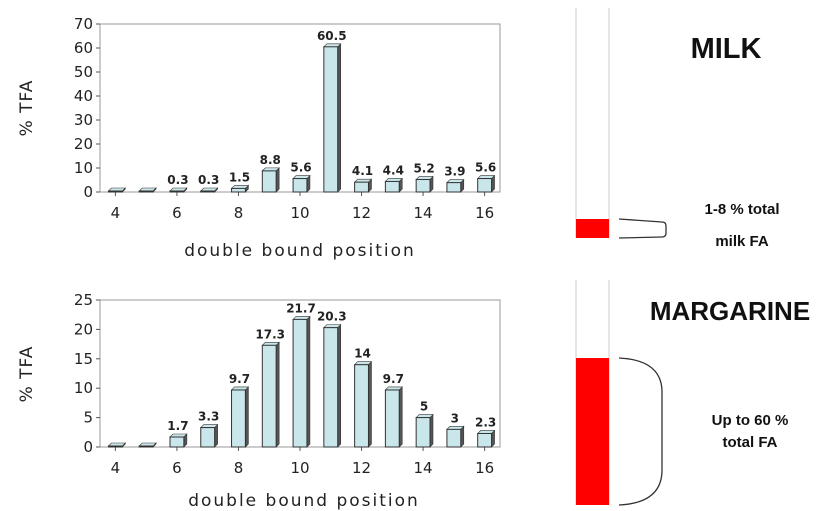 The width and height of the screenshot is (828, 511). What do you see at coordinates (88, 418) in the screenshot?
I see `y-tick-label: 5` at bounding box center [88, 418].